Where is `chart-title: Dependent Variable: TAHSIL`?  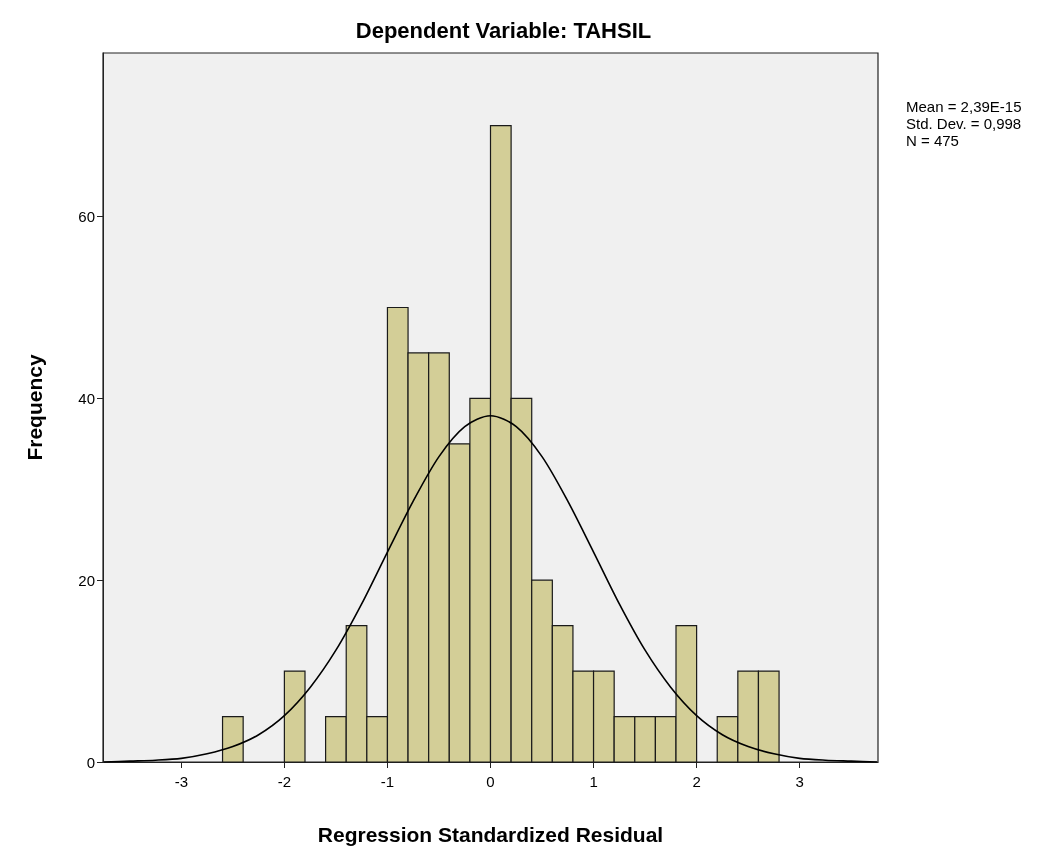
chart-title: Dependent Variable: TAHSIL is located at coordinates (503, 30).